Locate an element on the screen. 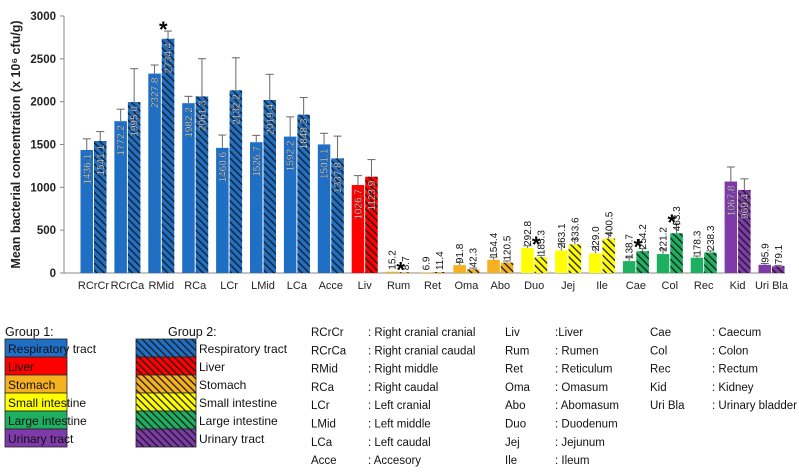  value-label-group2: 79.1 is located at coordinates (779, 254).